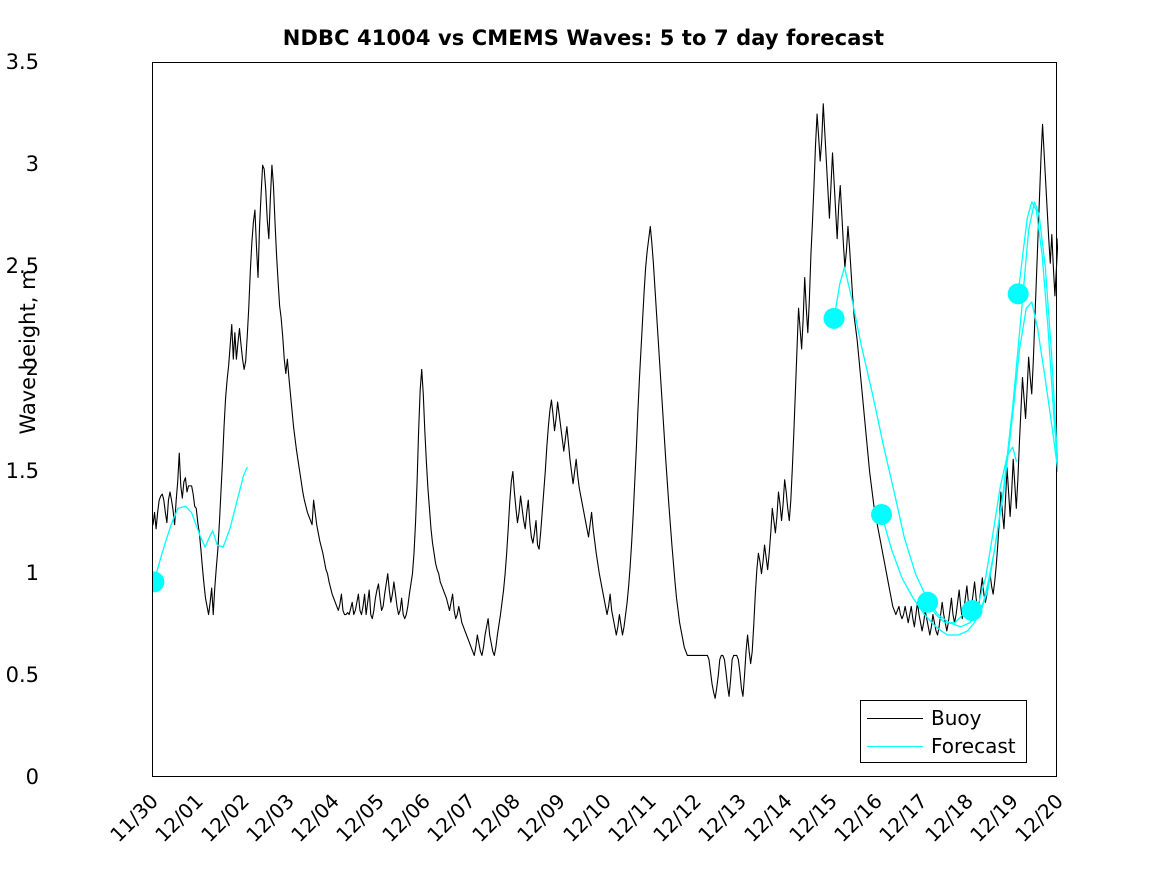 Image resolution: width=1167 pixels, height=875 pixels. I want to click on x-axis-tick-label: 12/12, so click(677, 818).